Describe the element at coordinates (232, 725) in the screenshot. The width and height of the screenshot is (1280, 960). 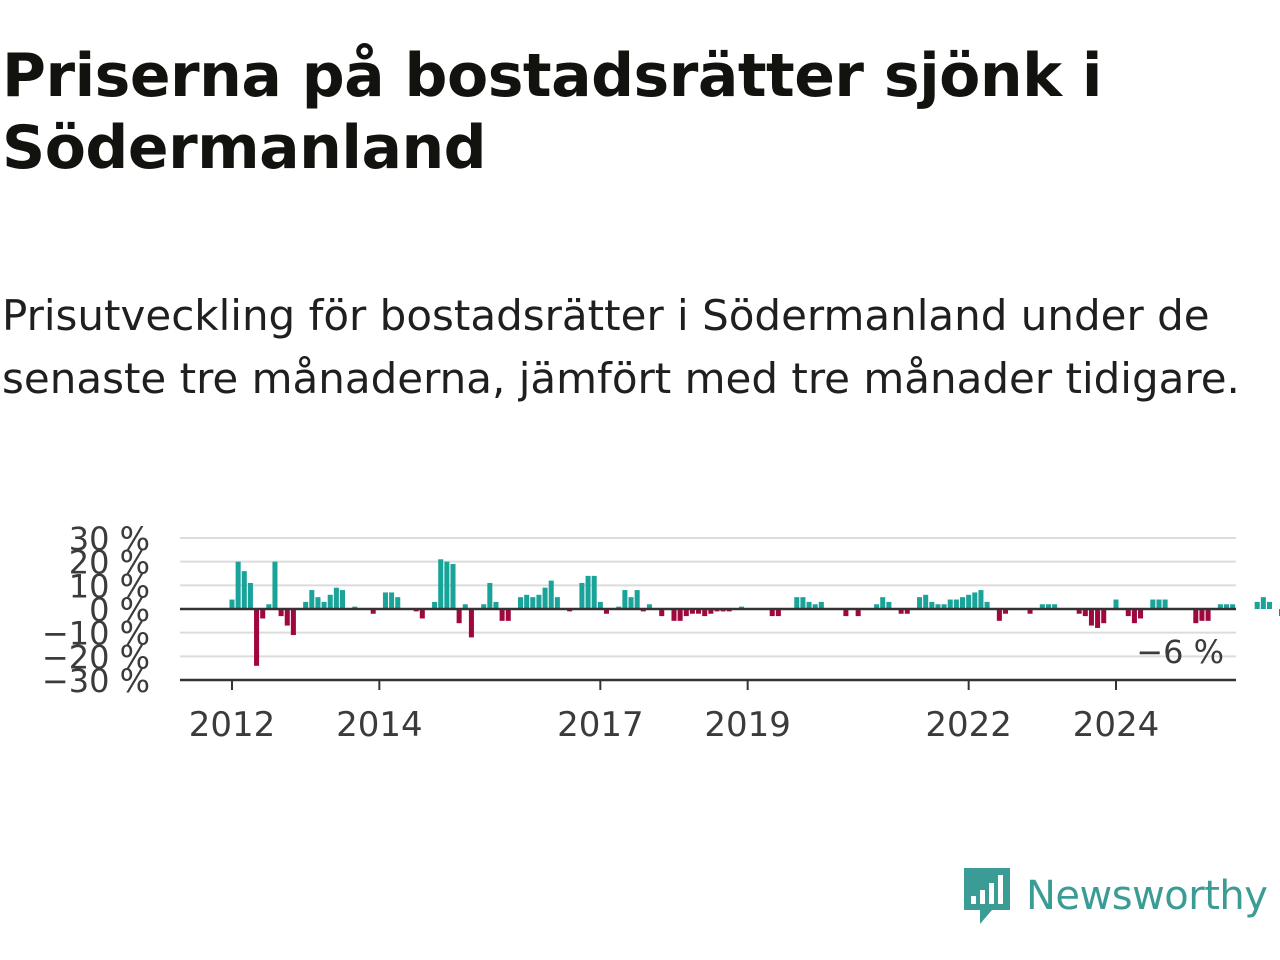
I see `x-tick-label: 2012` at that location.